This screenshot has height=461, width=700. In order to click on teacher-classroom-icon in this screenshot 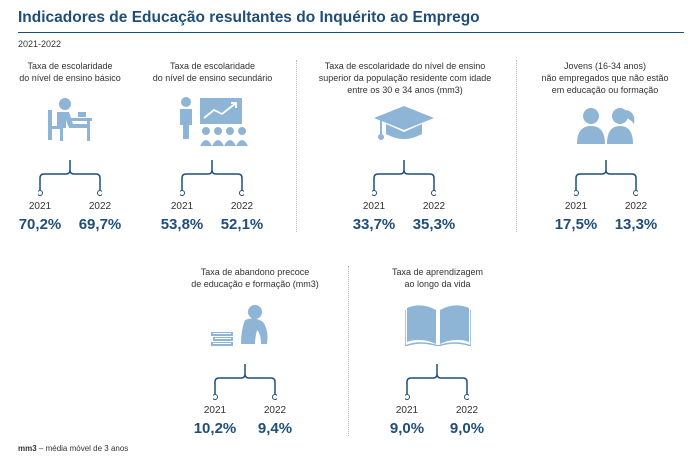, I will do `click(214, 121)`.